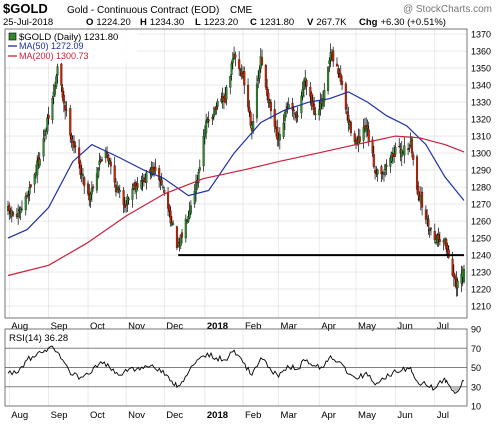 This screenshot has width=498, height=425. What do you see at coordinates (12, 36) in the screenshot?
I see `price-legend-swatch` at bounding box center [12, 36].